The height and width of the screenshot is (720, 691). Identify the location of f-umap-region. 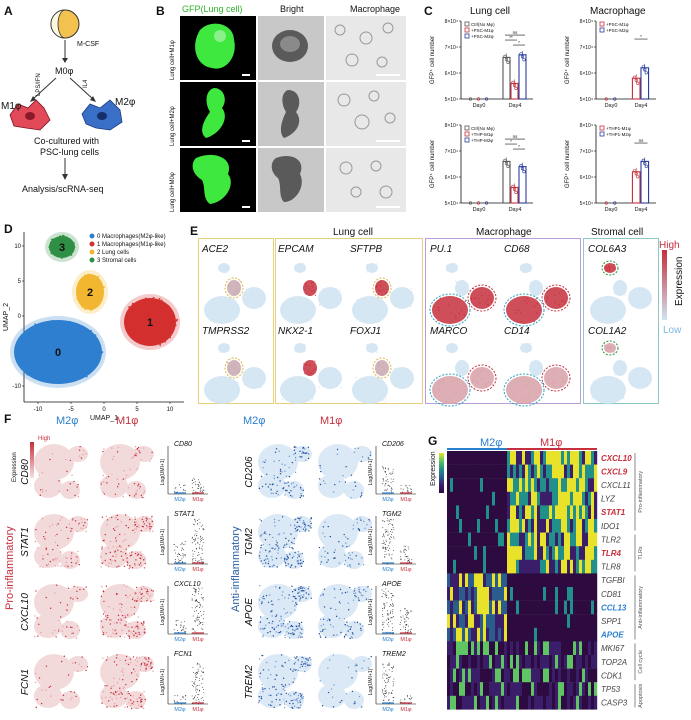
(70, 560).